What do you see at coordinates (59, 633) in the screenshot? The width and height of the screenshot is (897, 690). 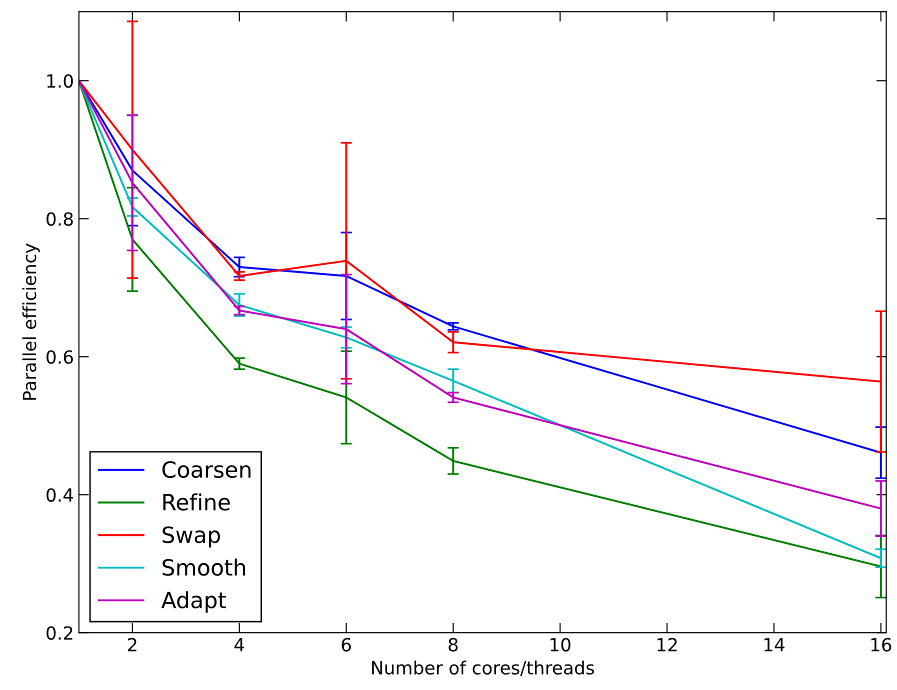 I see `y-tick-label: 0.2` at bounding box center [59, 633].